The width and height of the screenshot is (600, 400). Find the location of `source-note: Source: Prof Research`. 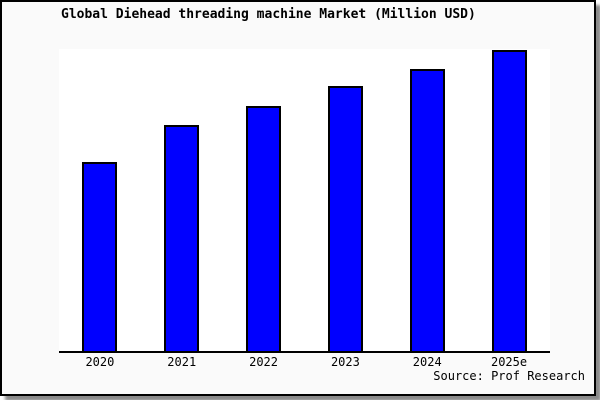

source-note: Source: Prof Research is located at coordinates (509, 376).